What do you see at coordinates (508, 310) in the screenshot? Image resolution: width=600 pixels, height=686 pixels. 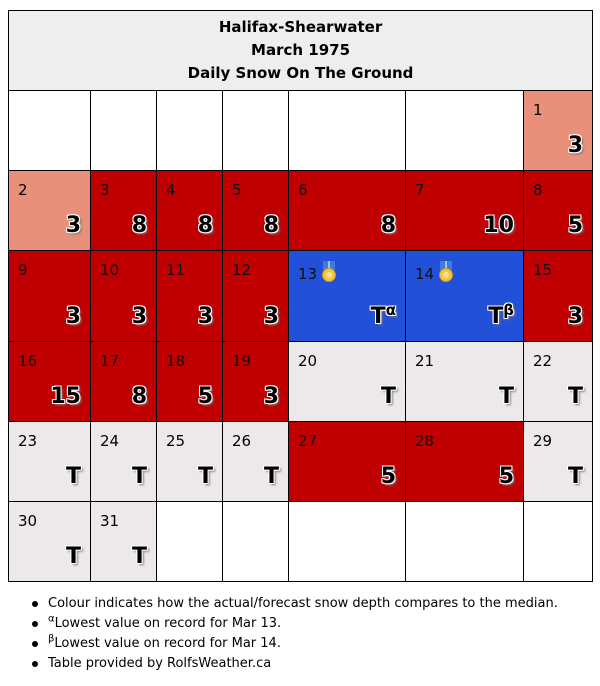 I see `record-footnote-marker: β` at bounding box center [508, 310].